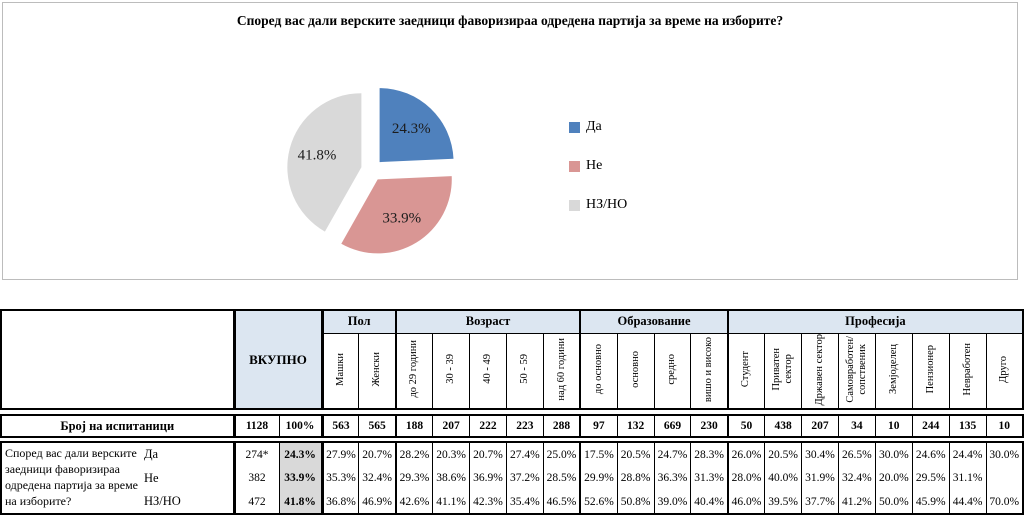  Describe the element at coordinates (746, 369) in the screenshot. I see `column-header-label: Студент` at that location.